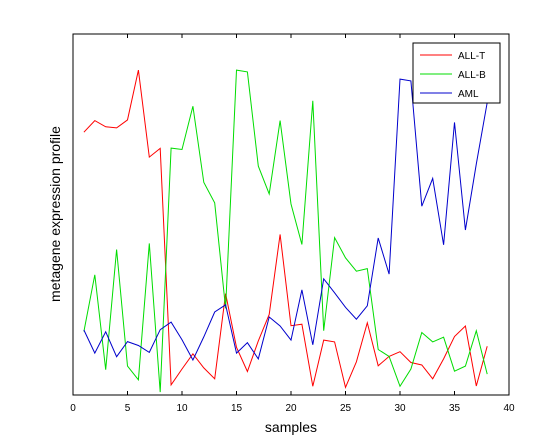 This screenshot has width=560, height=445. What do you see at coordinates (400, 408) in the screenshot?
I see `x-tick-label: 30` at bounding box center [400, 408].